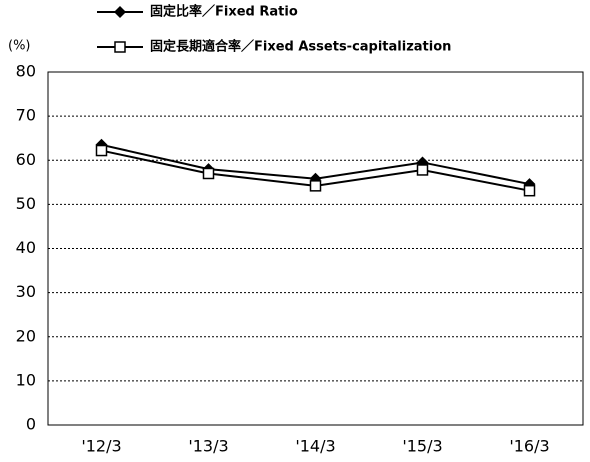 This screenshot has width=590, height=462. What do you see at coordinates (26, 335) in the screenshot?
I see `y-tick-label: 20` at bounding box center [26, 335].